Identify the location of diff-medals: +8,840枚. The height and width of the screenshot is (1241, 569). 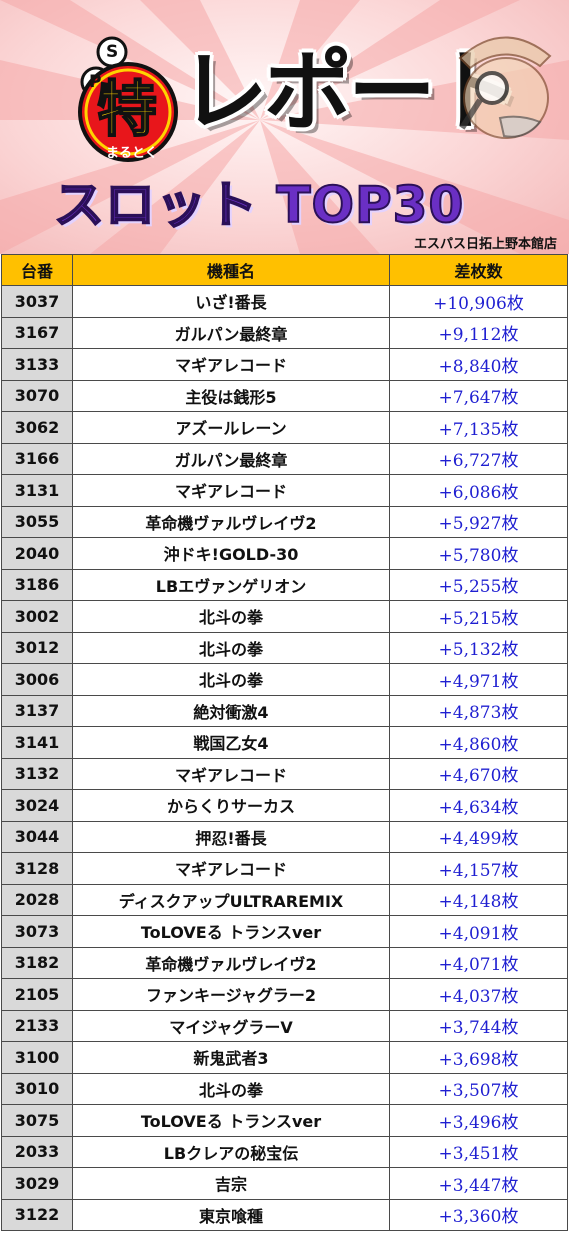
(478, 364).